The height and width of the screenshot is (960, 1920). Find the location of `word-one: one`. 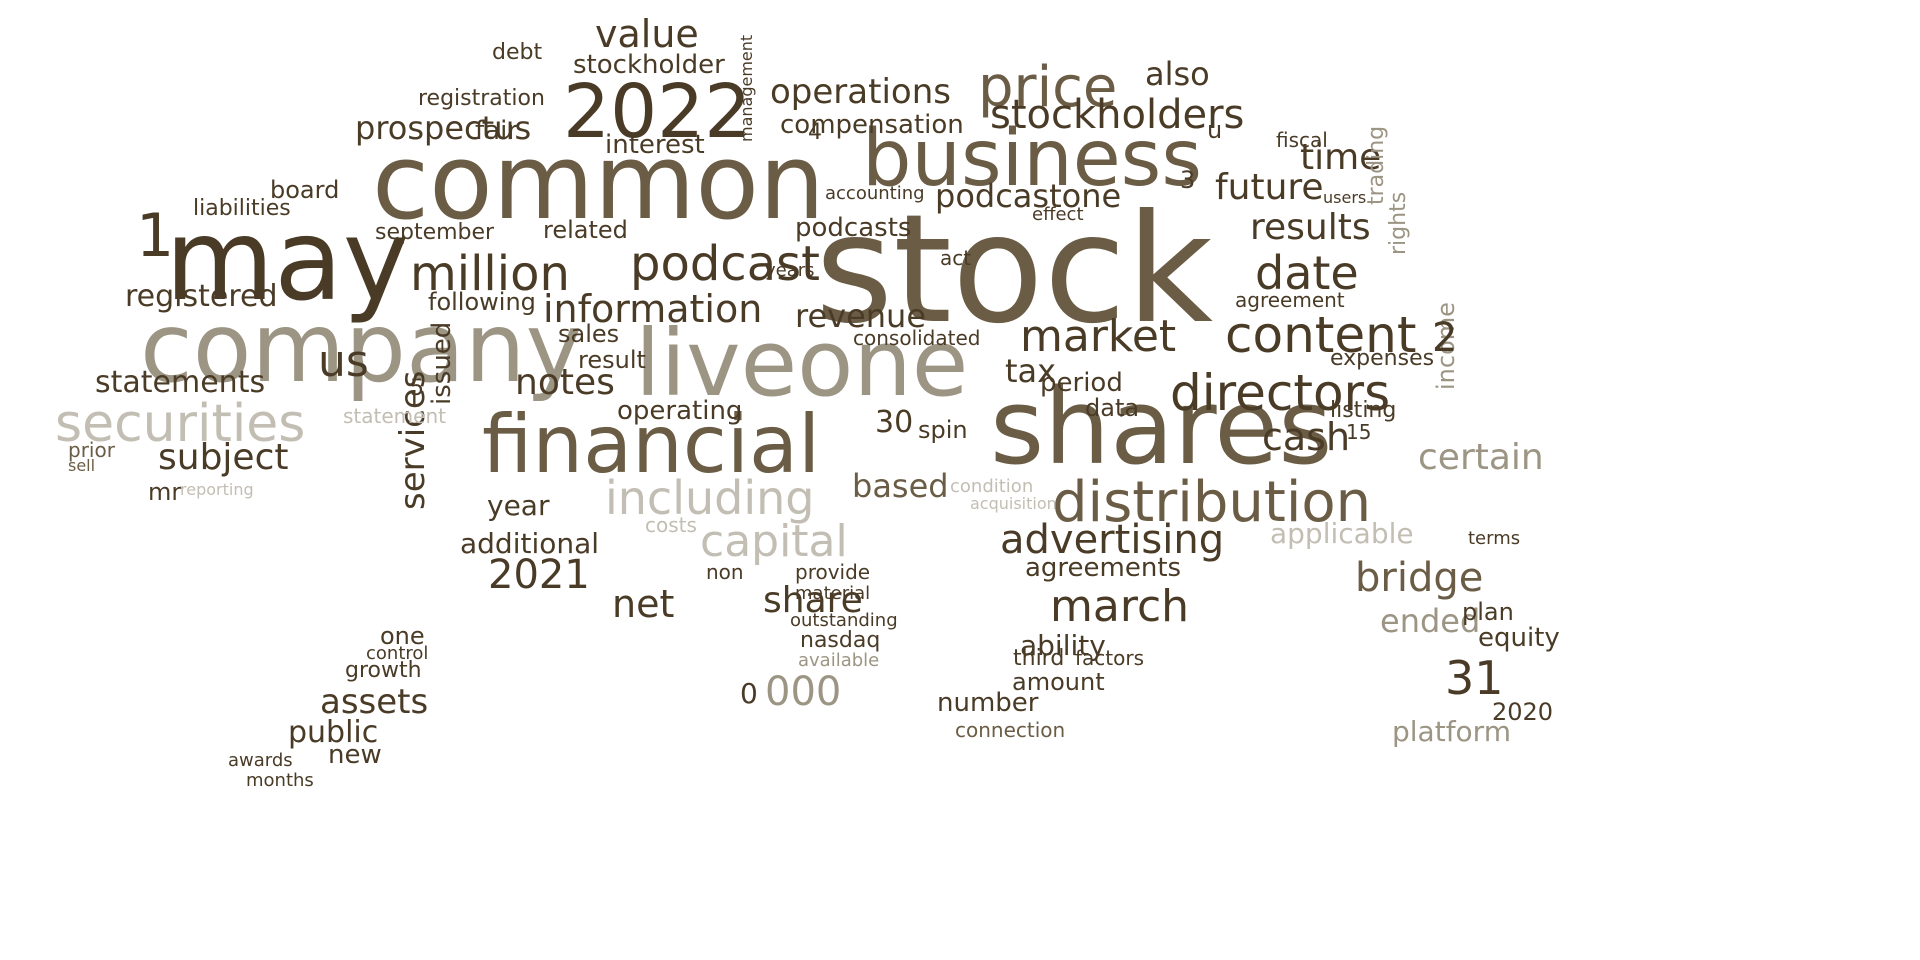

word-one: one is located at coordinates (402, 636).